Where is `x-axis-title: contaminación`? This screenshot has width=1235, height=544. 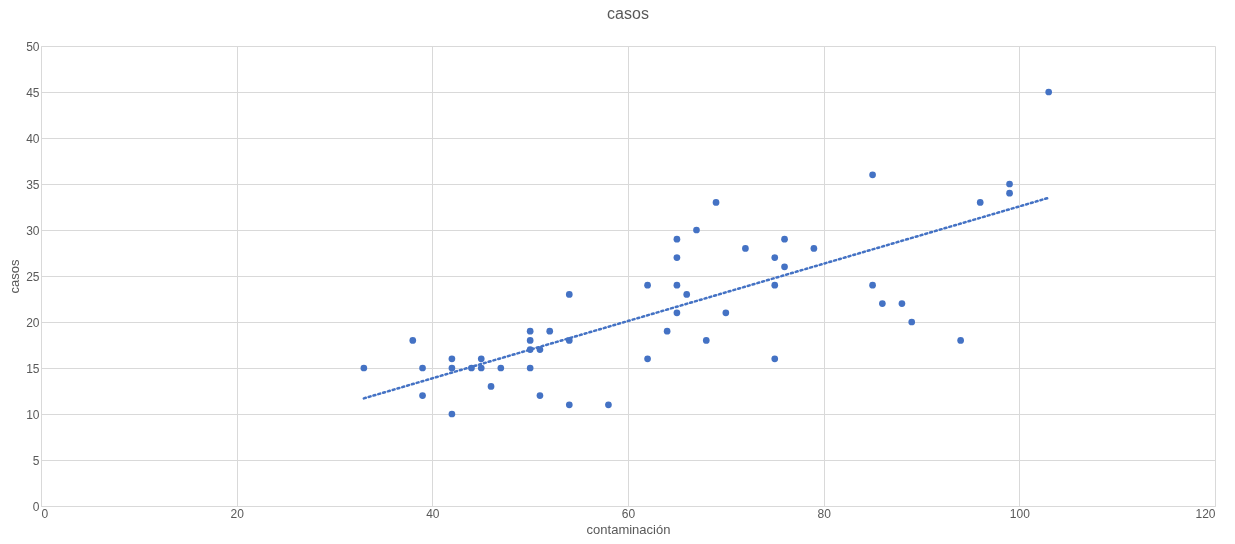
x-axis-title: contaminación is located at coordinates (628, 529).